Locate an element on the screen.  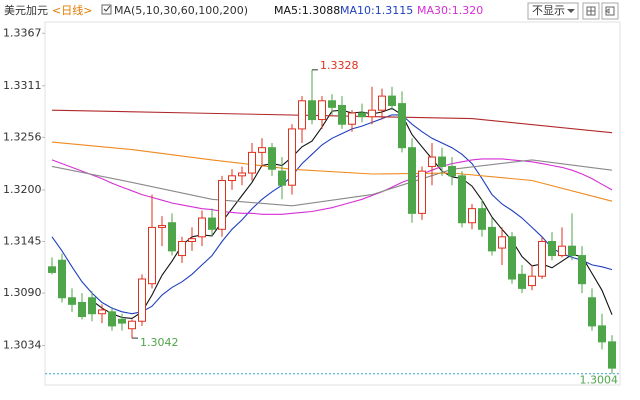
symbol: 美元加元 is located at coordinates (26, 10).